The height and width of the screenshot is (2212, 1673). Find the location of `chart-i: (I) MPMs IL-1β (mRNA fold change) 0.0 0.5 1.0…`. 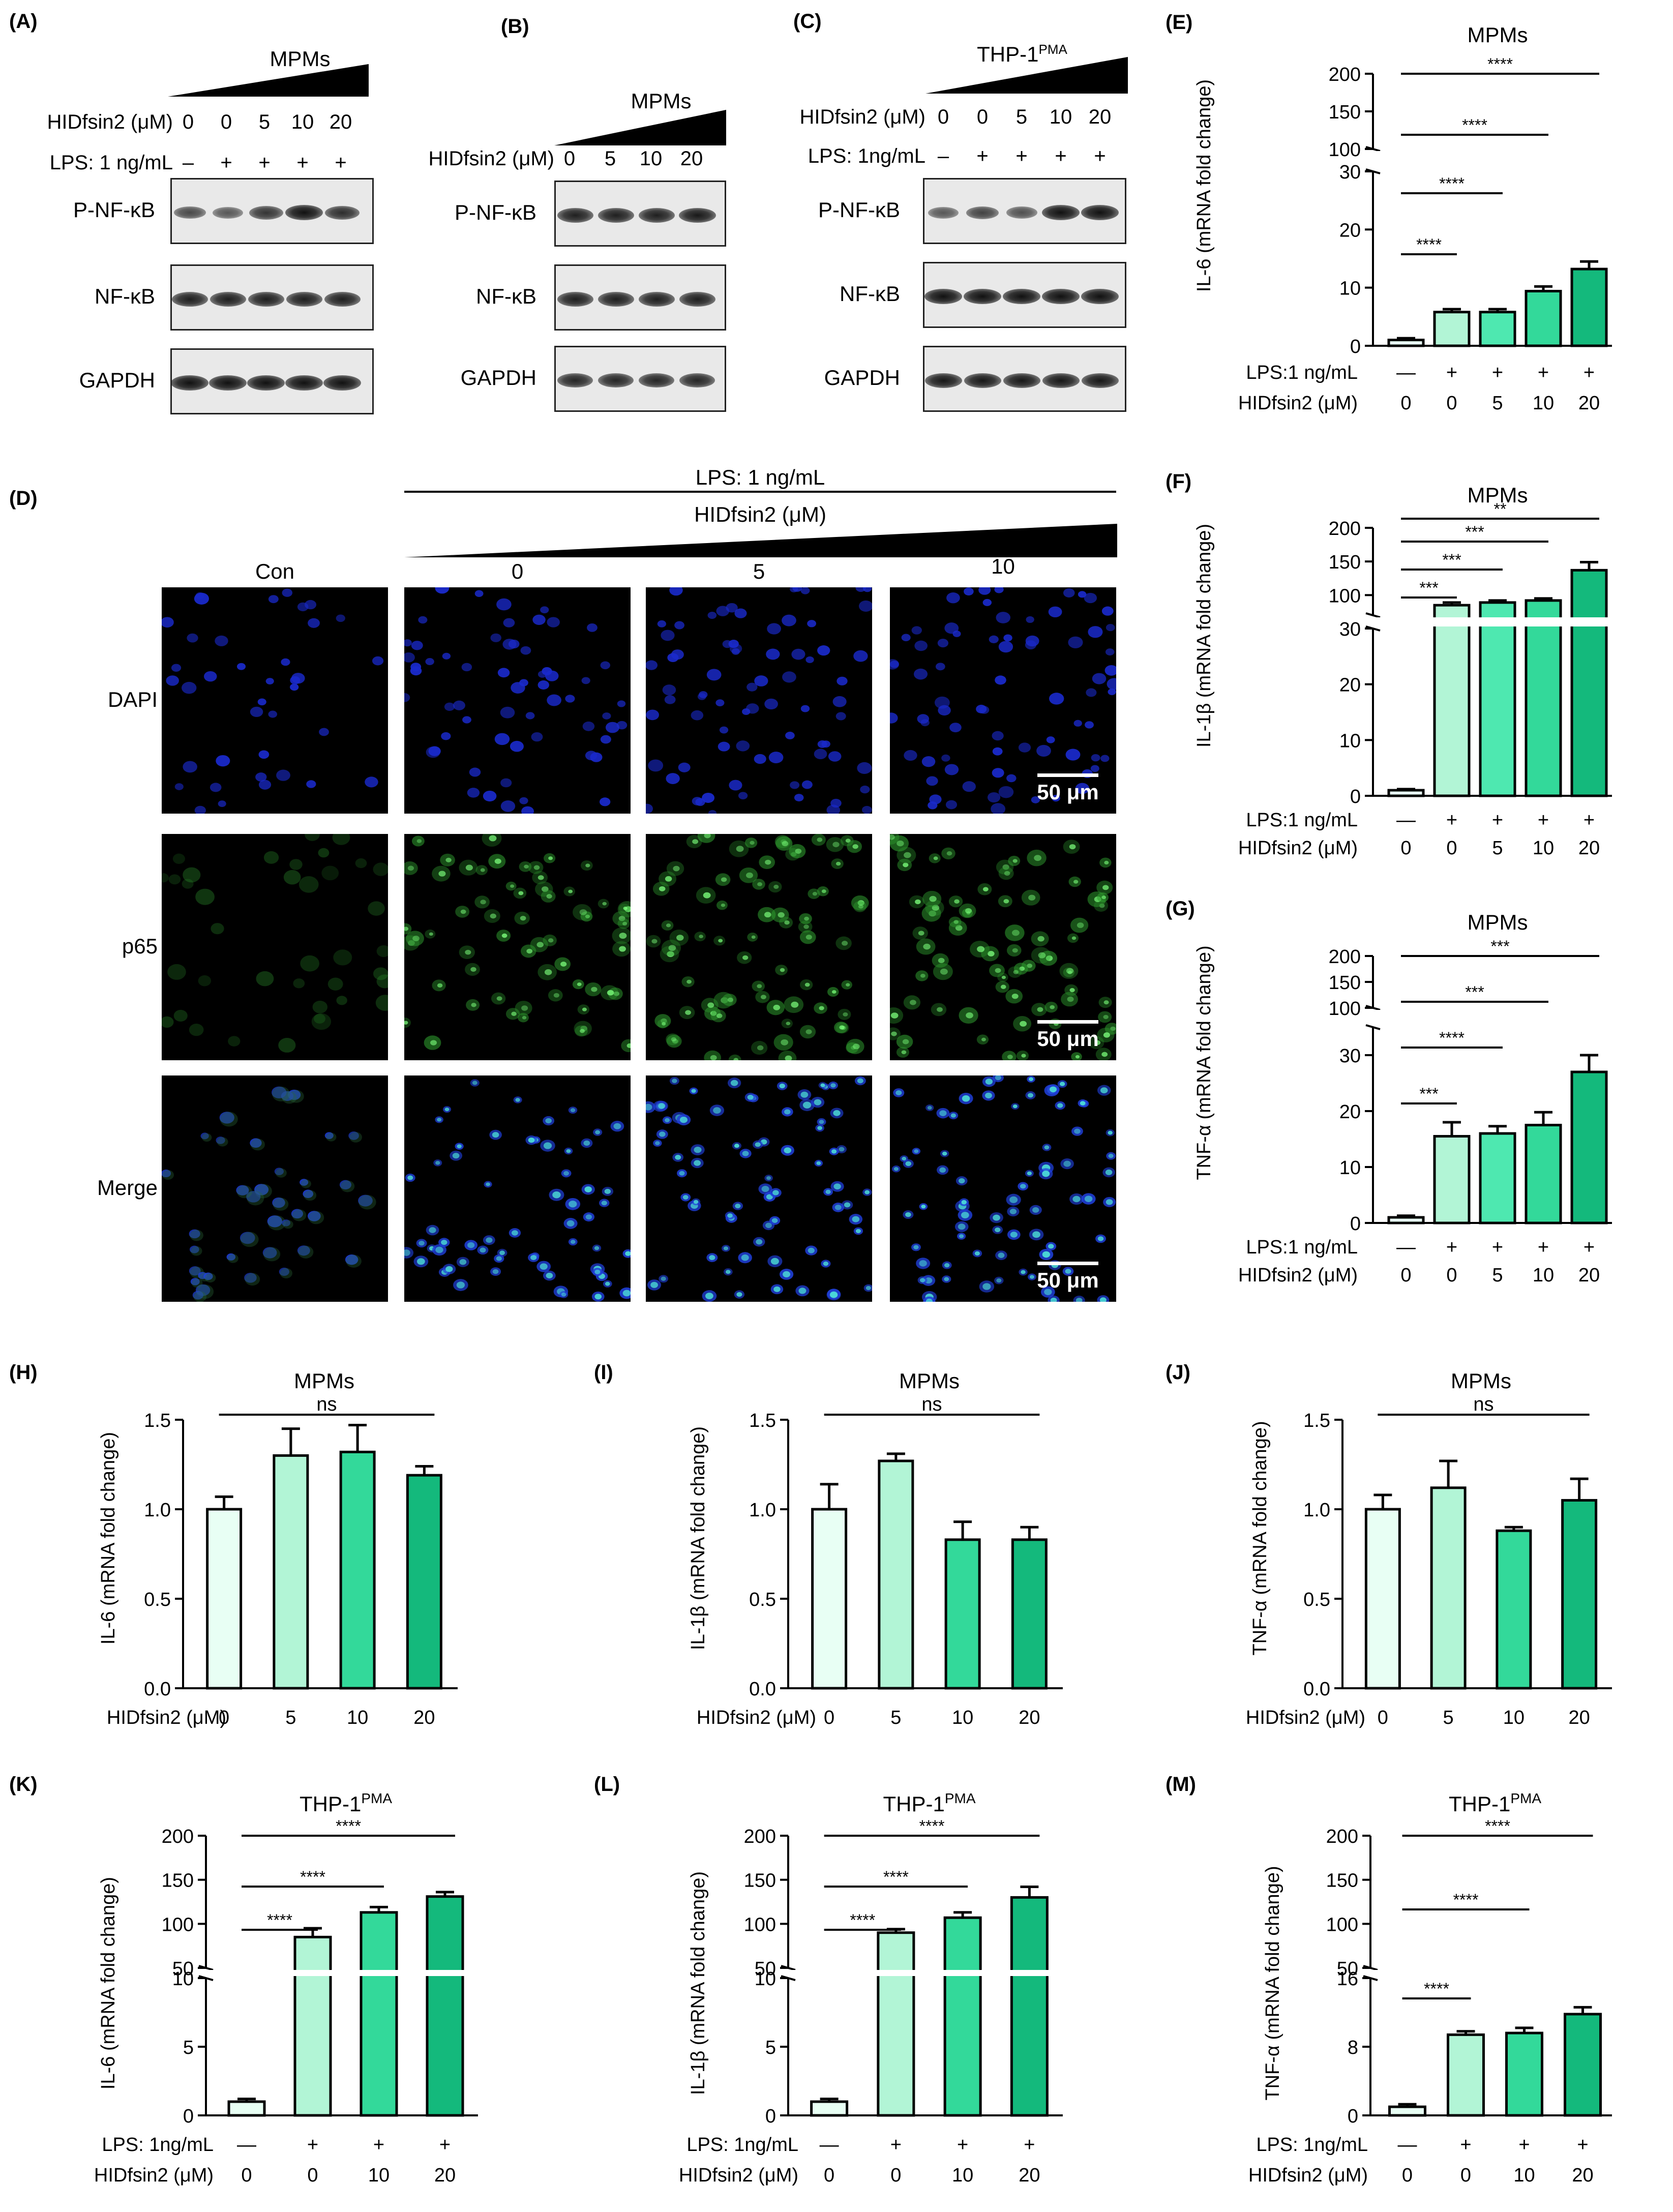

chart-i: (I) MPMs IL-1β (mRNA fold change) 0.0 0.5 1.0… is located at coordinates (828, 1544).